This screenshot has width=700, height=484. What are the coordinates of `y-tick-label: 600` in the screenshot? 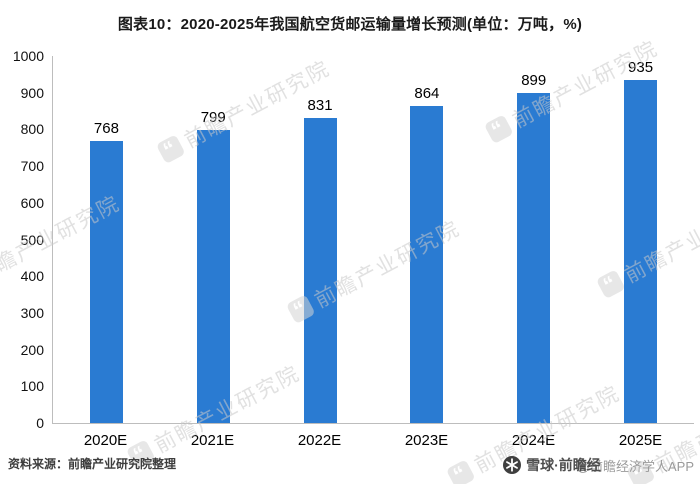 It's located at (32, 202).